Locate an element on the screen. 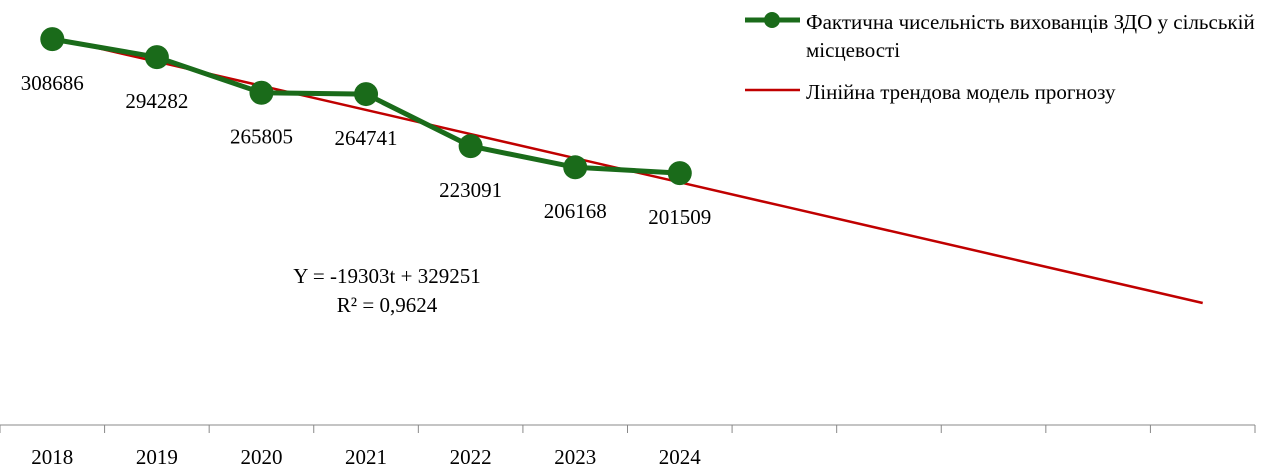 Image resolution: width=1282 pixels, height=468 pixels. data-label: 223091 is located at coordinates (470, 190).